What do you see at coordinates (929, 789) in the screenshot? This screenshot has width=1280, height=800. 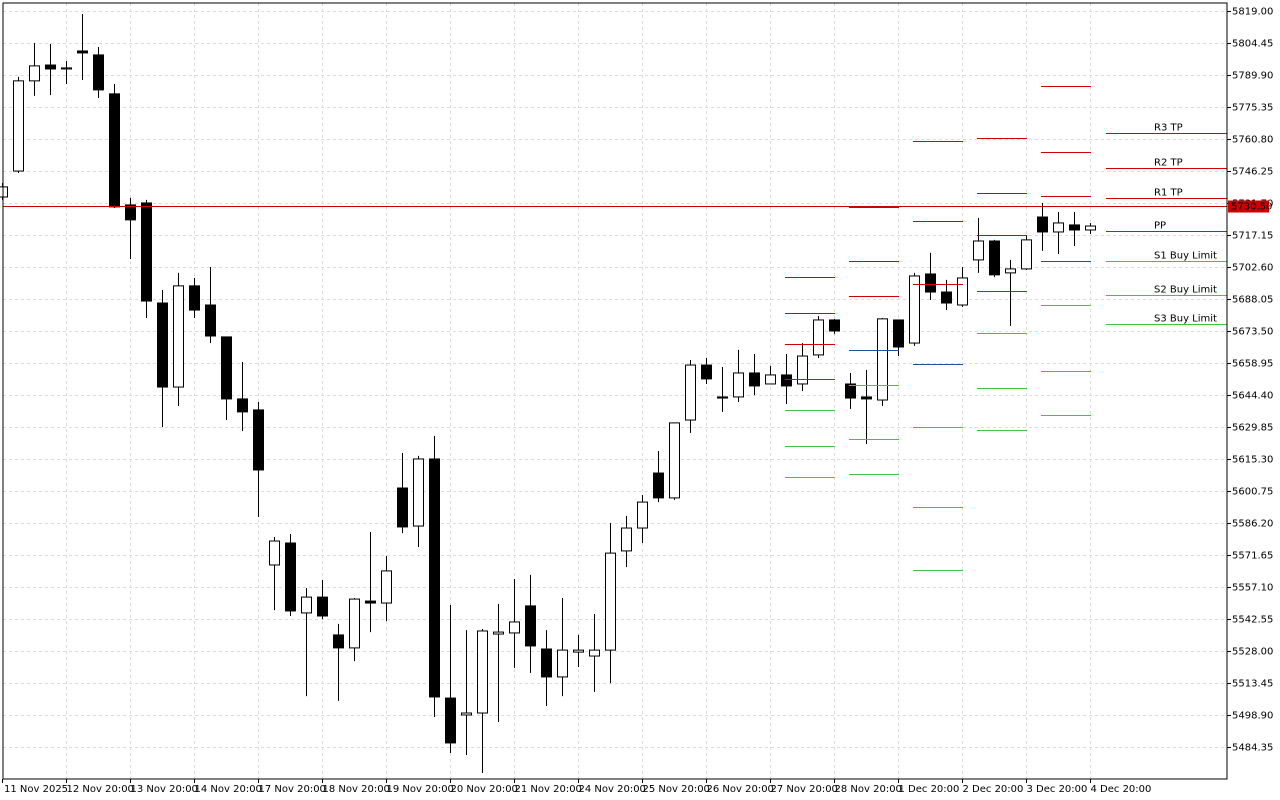 I see `x-tick-label: 1 Dec 20:00` at bounding box center [929, 789].